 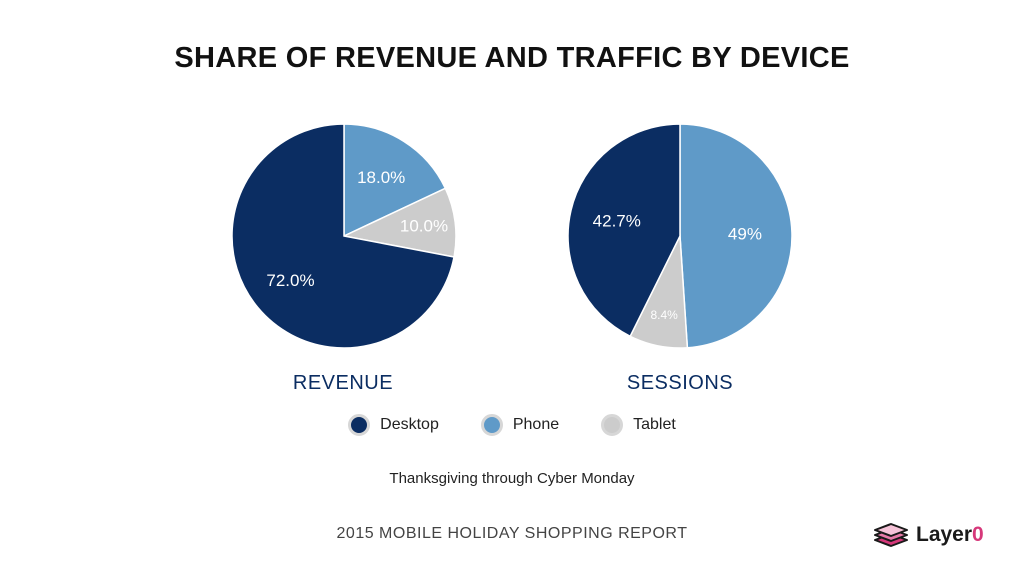 What do you see at coordinates (950, 534) in the screenshot?
I see `logo-wordmark: Layer0` at bounding box center [950, 534].